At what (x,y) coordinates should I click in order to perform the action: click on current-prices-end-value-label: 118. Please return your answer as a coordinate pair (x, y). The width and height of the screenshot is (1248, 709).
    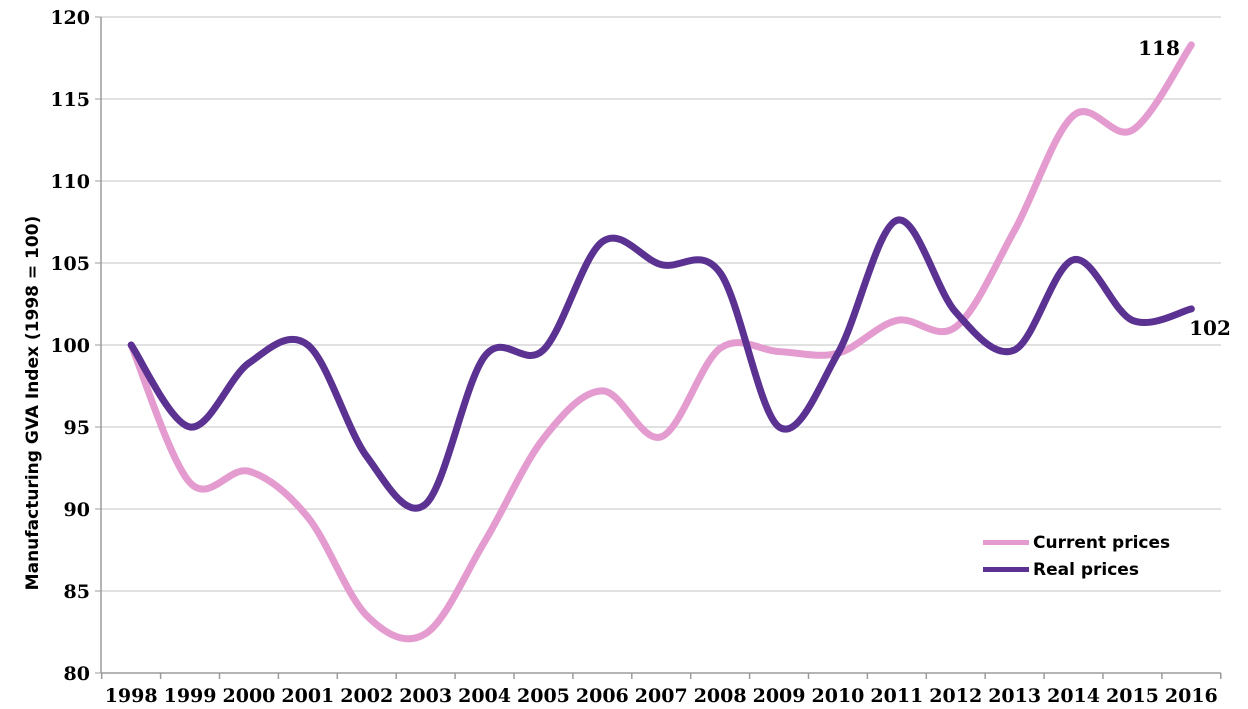
    Looking at the image, I should click on (1159, 48).